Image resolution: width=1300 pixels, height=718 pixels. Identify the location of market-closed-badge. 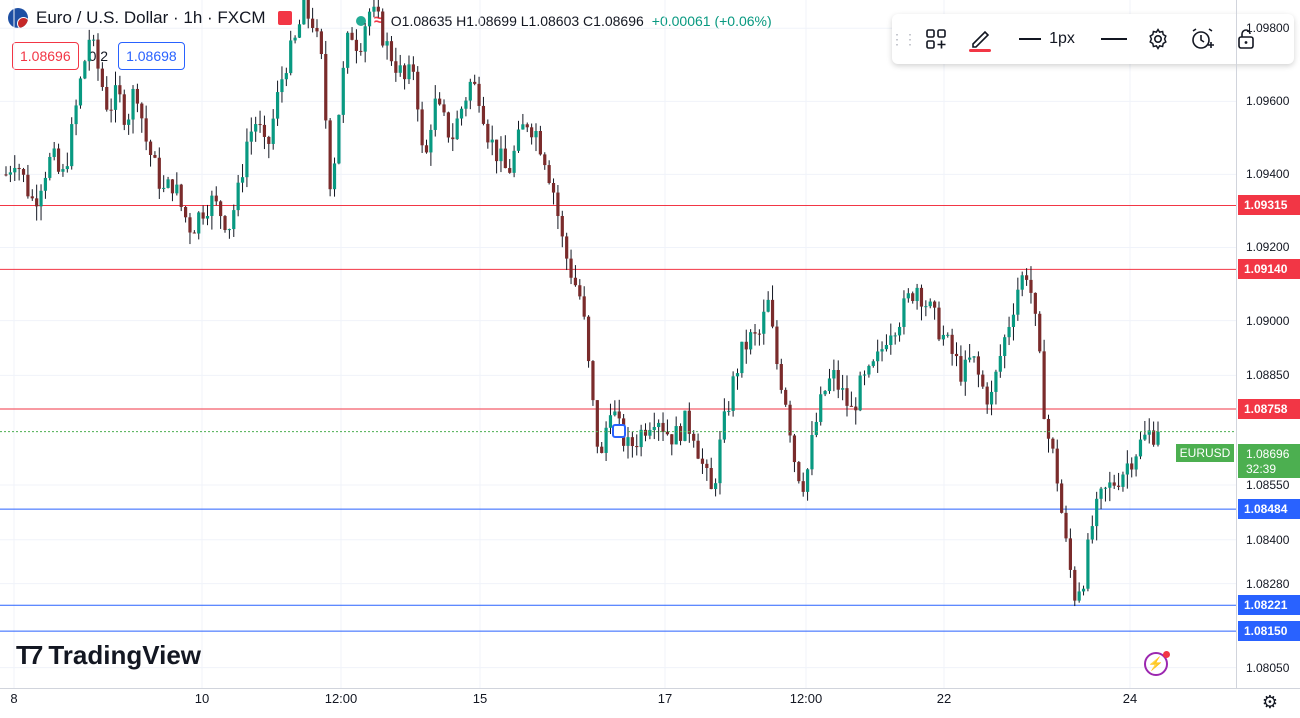
(284, 18).